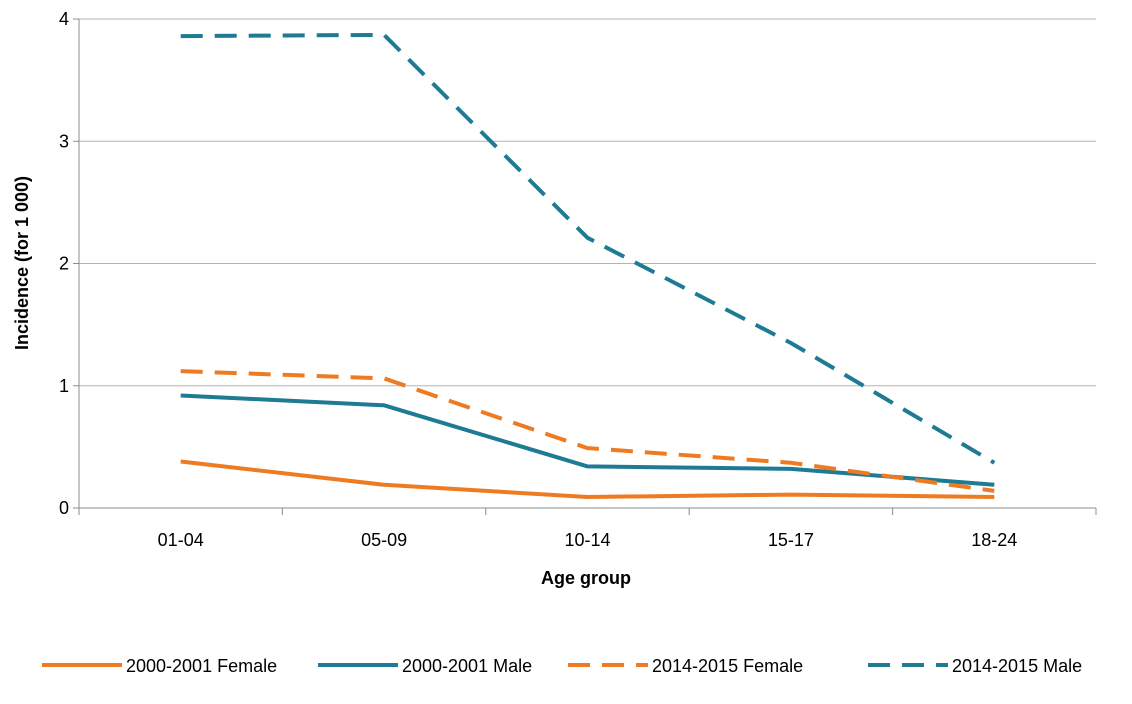 The image size is (1132, 704). What do you see at coordinates (64, 264) in the screenshot?
I see `y-tick-label: 2` at bounding box center [64, 264].